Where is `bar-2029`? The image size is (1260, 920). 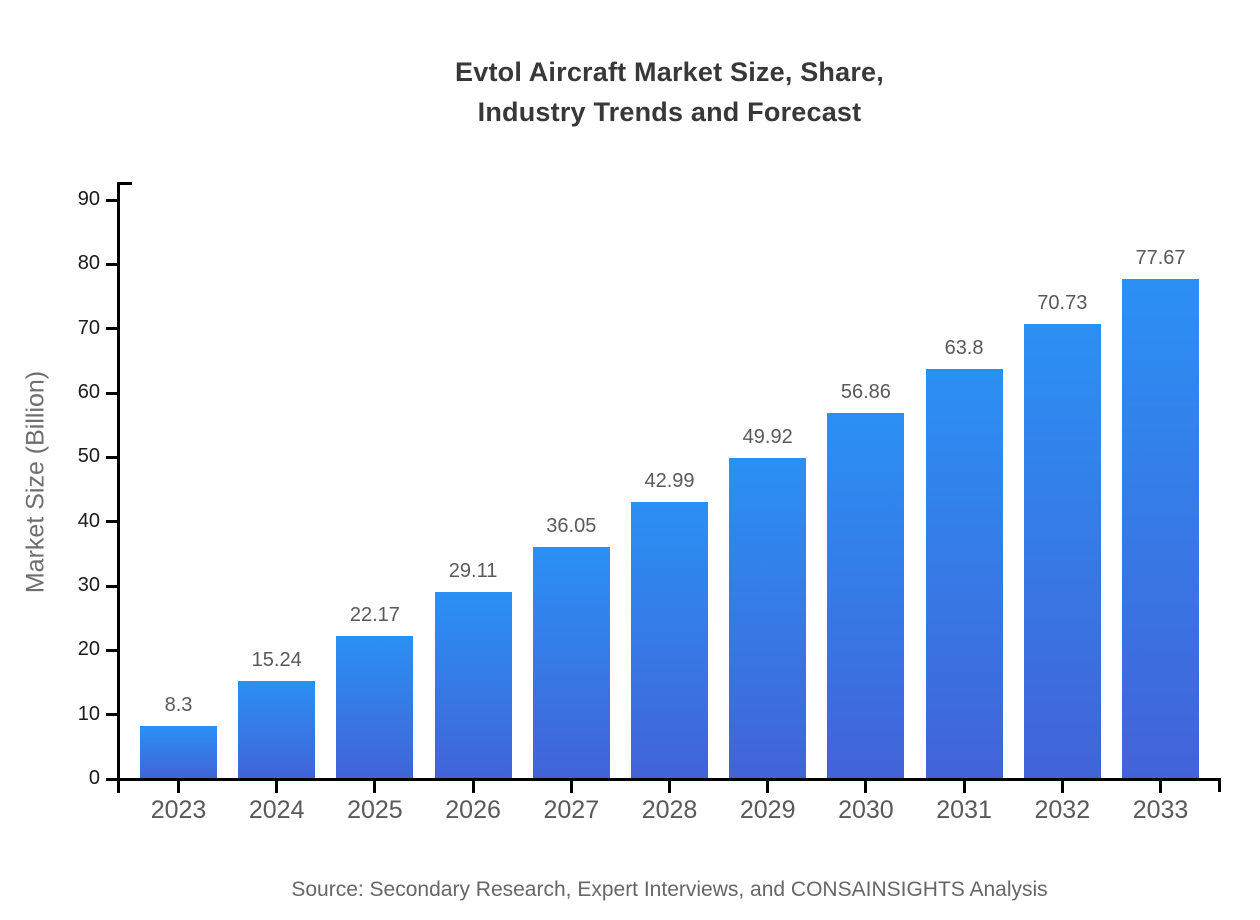 bar-2029 is located at coordinates (768, 618).